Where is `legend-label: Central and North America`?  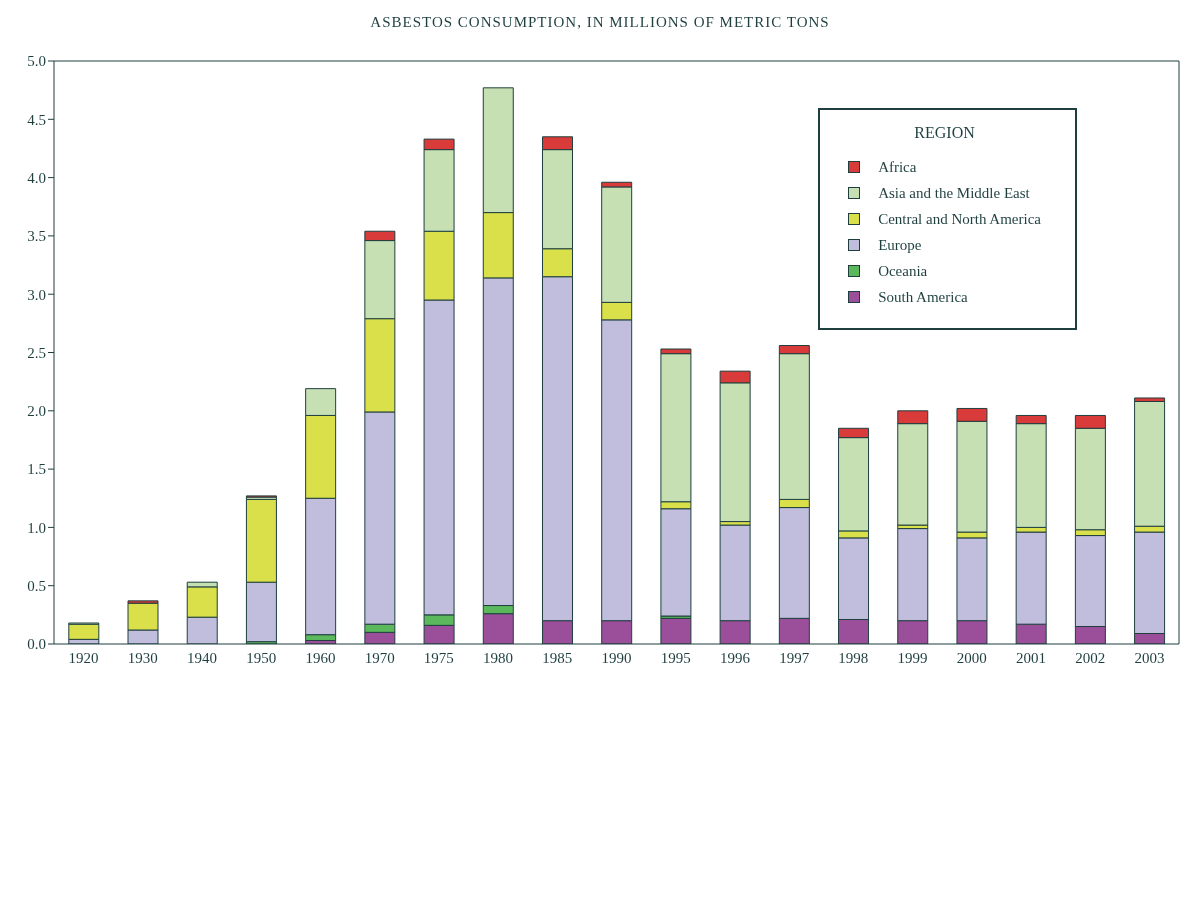 legend-label: Central and North America is located at coordinates (959, 219).